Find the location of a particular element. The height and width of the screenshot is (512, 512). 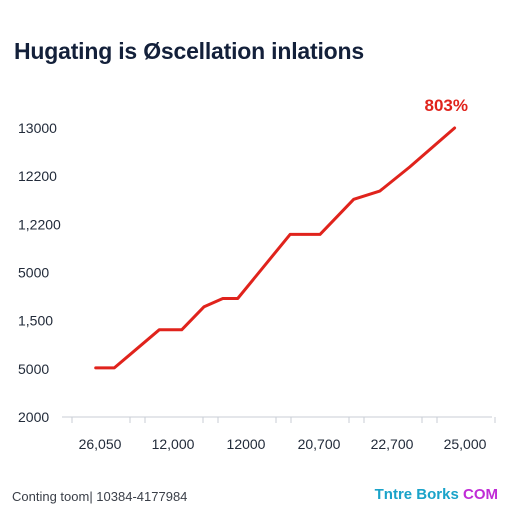

chart-title: Hugating is Øscellation inlations is located at coordinates (189, 51).